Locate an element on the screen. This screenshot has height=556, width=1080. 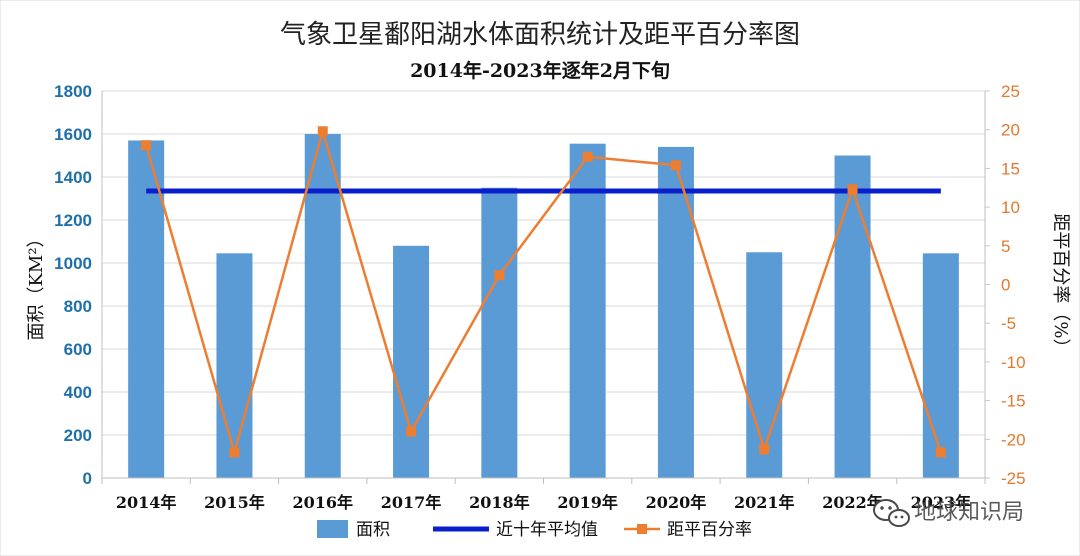
x-tick-label: 2023年 is located at coordinates (941, 502).